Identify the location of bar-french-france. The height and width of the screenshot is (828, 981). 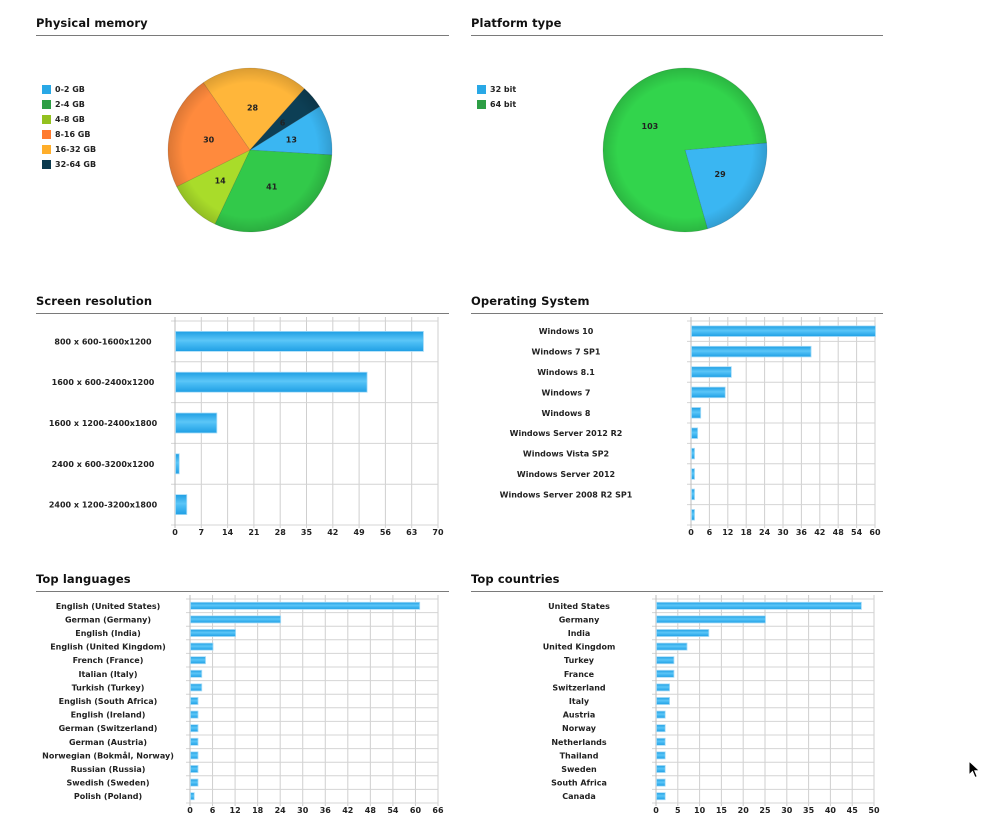
(198, 660).